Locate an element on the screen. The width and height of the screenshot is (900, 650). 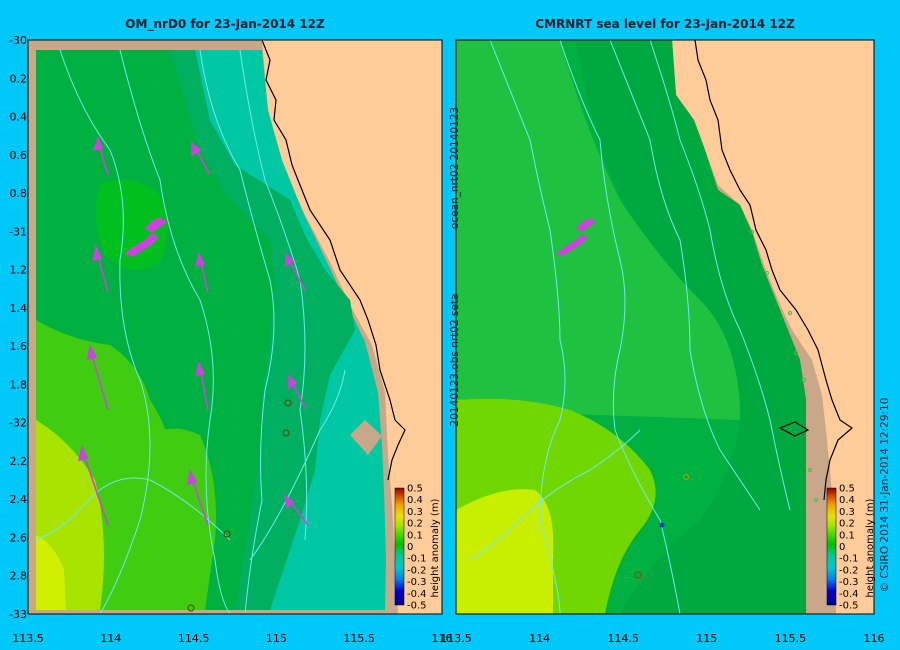
right-colorbar-tick-label: 0.5 is located at coordinates (847, 489).